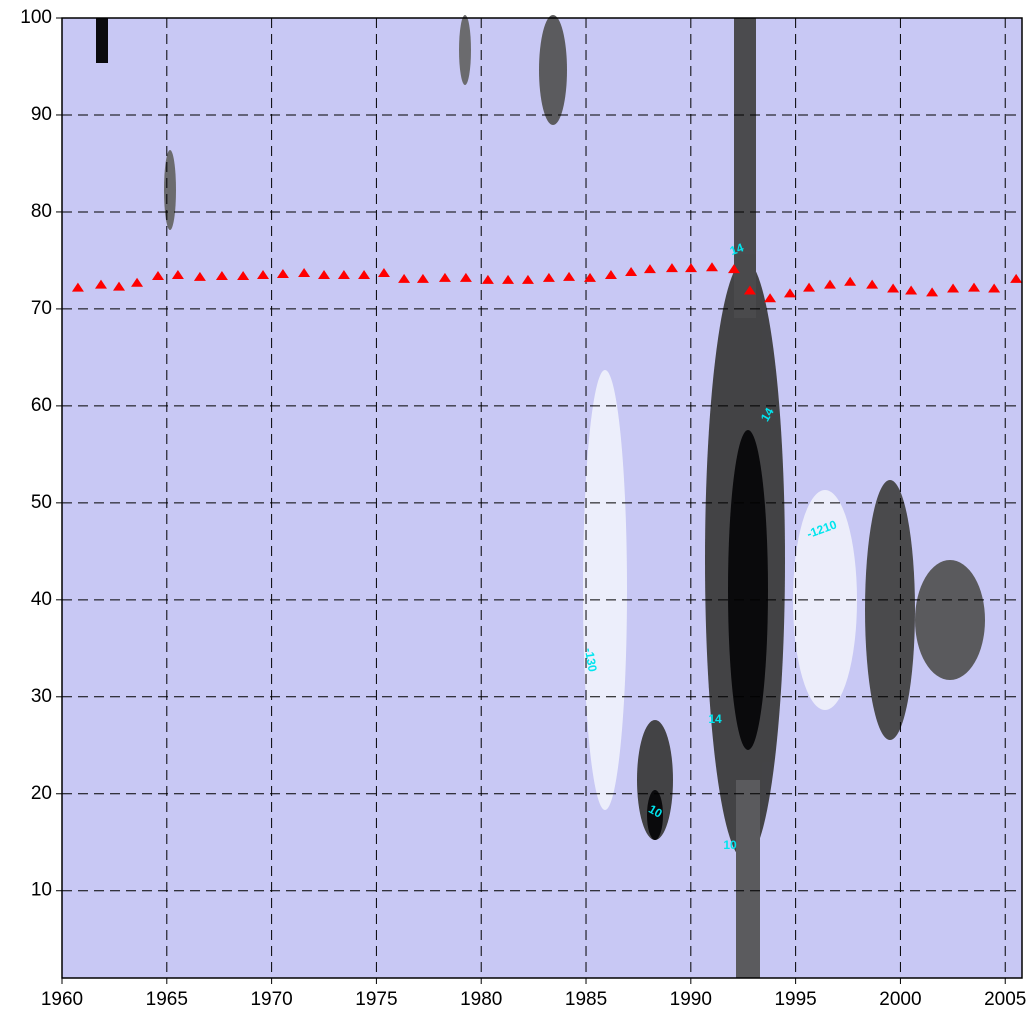 Image resolution: width=1029 pixels, height=1029 pixels. What do you see at coordinates (481, 999) in the screenshot?
I see `x-tick-label: 1980` at bounding box center [481, 999].